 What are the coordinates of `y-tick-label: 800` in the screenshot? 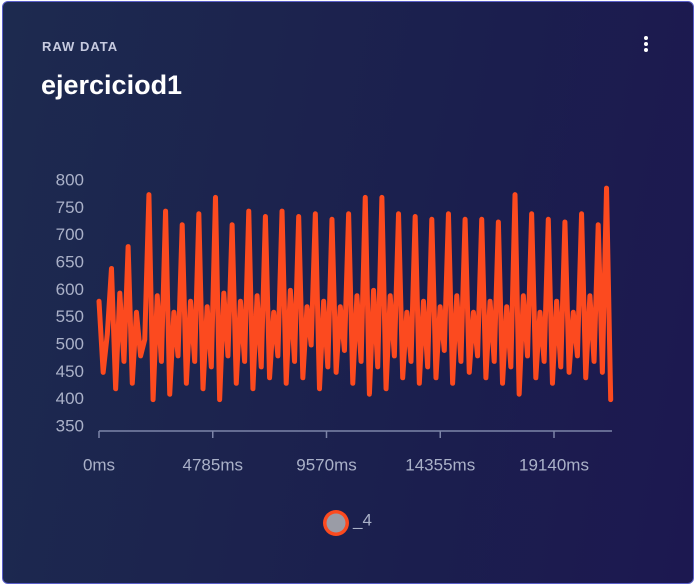 It's located at (70, 179).